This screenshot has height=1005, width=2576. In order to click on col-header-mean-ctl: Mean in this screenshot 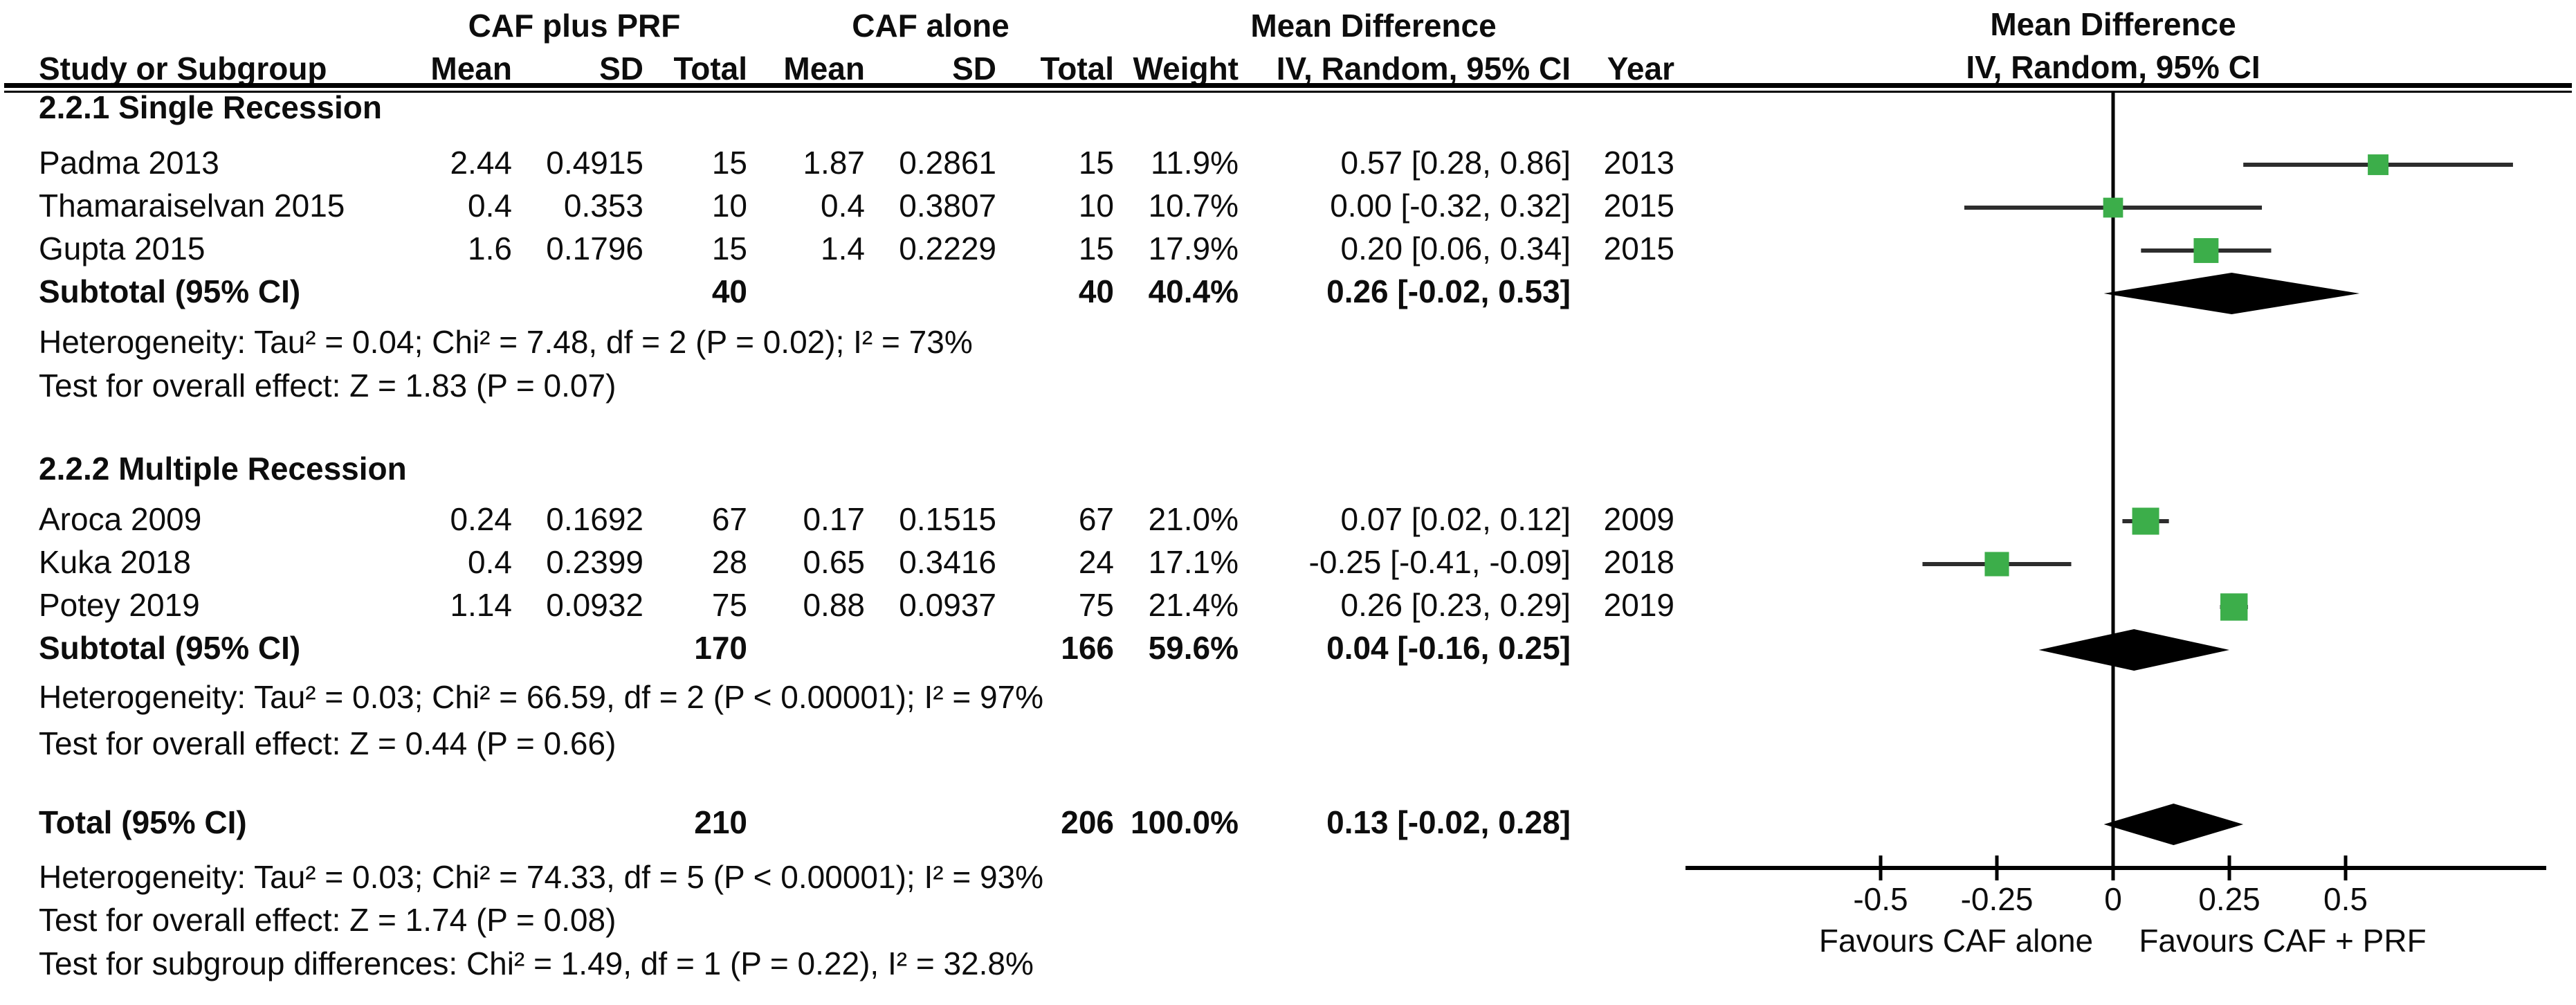, I will do `click(824, 69)`.